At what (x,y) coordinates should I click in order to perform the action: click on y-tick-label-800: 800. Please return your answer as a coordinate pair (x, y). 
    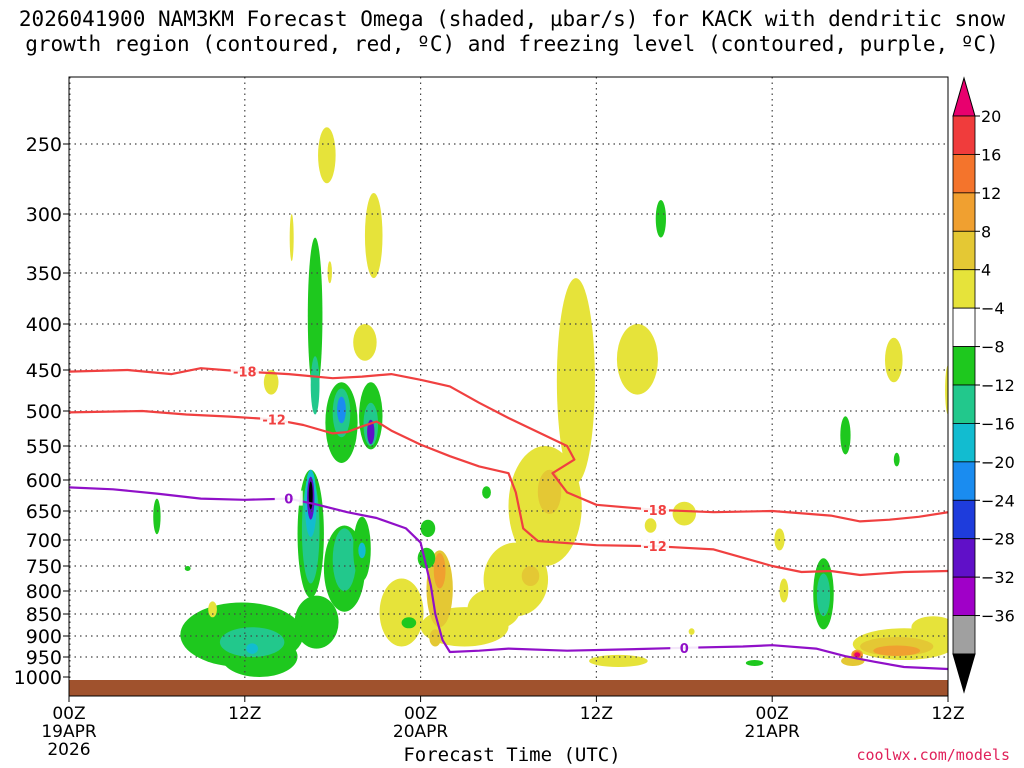
    Looking at the image, I should click on (44, 592).